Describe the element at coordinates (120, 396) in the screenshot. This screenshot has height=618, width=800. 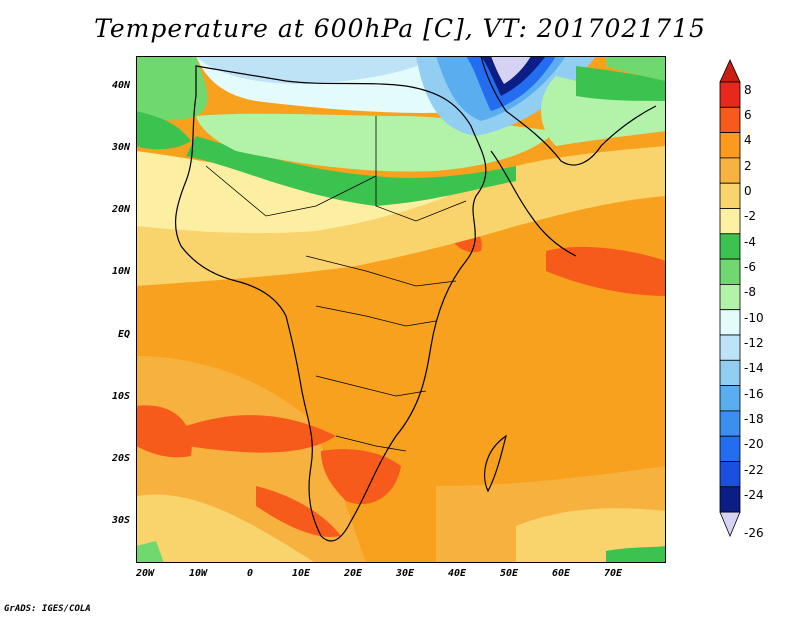
I see `lat-label-10s: 10S` at that location.